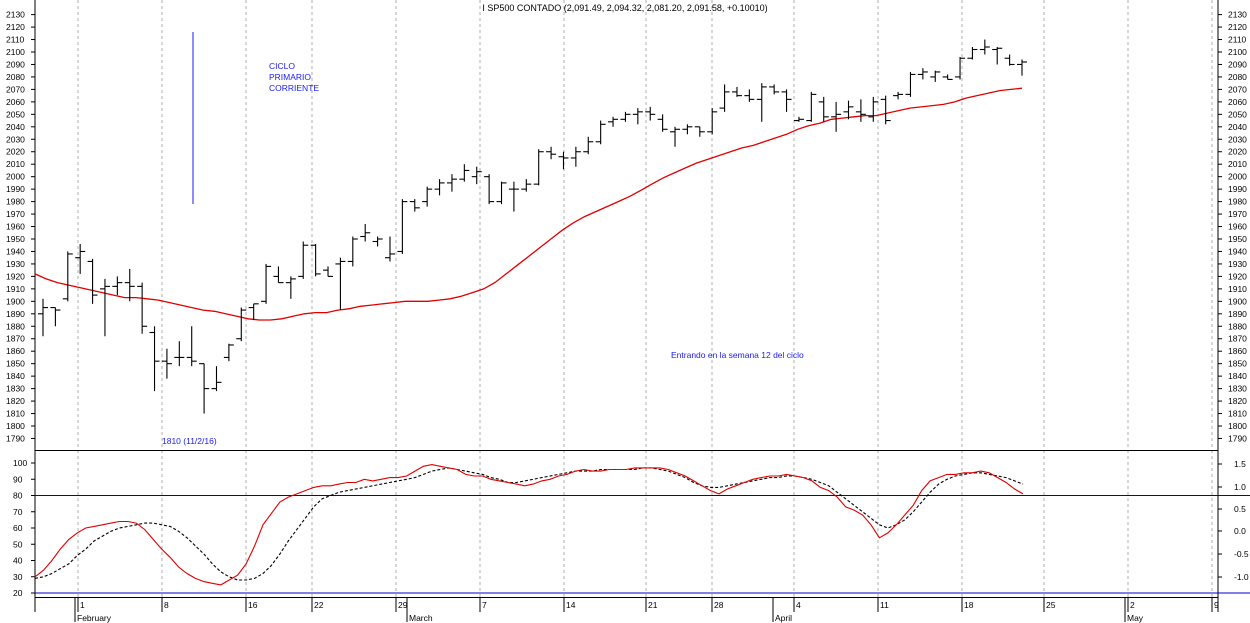  Describe the element at coordinates (15, 27) in the screenshot. I see `y-tick-label-left: 2120` at that location.